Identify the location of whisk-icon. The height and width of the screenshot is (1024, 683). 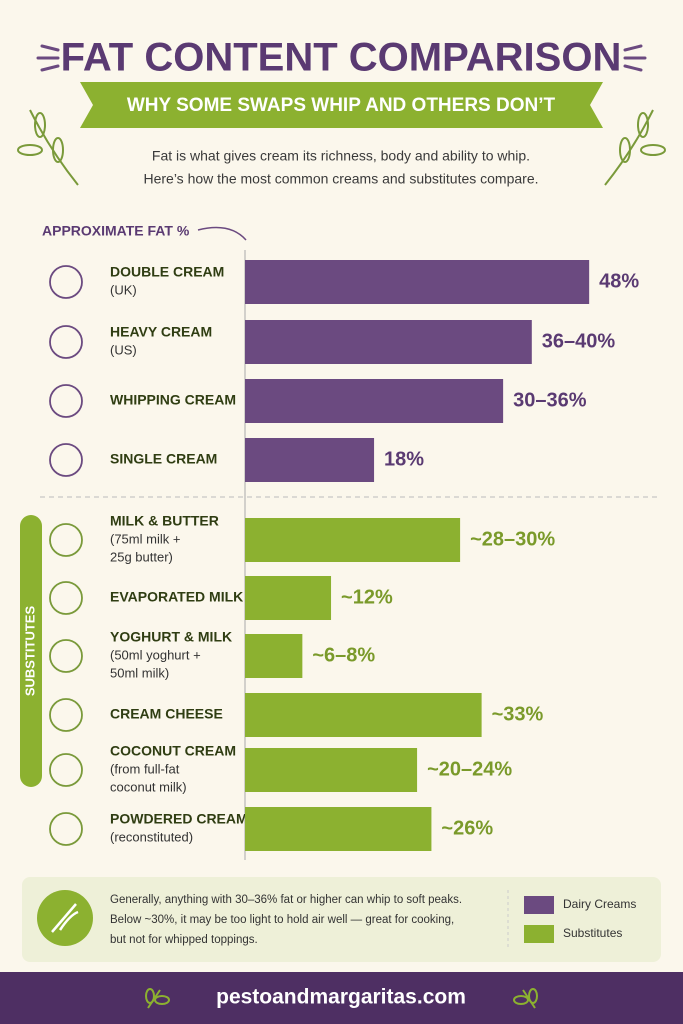
(65, 918).